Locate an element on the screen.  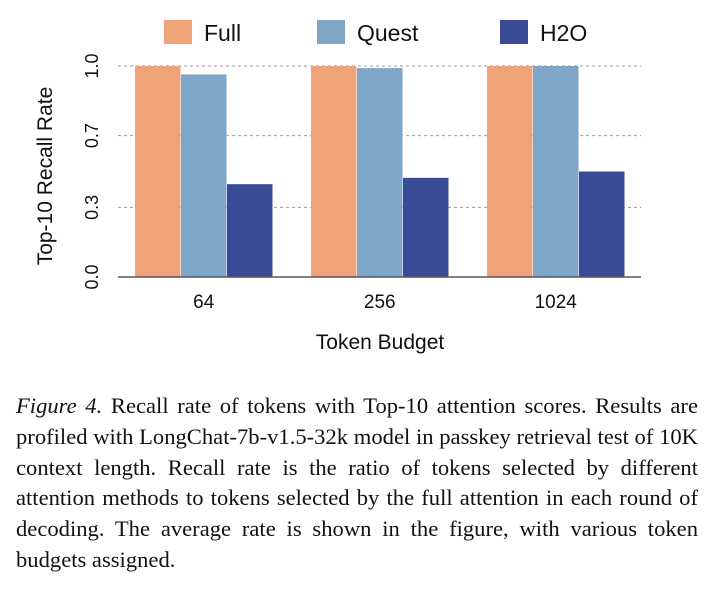
y-tick-label: 0.3 is located at coordinates (92, 207).